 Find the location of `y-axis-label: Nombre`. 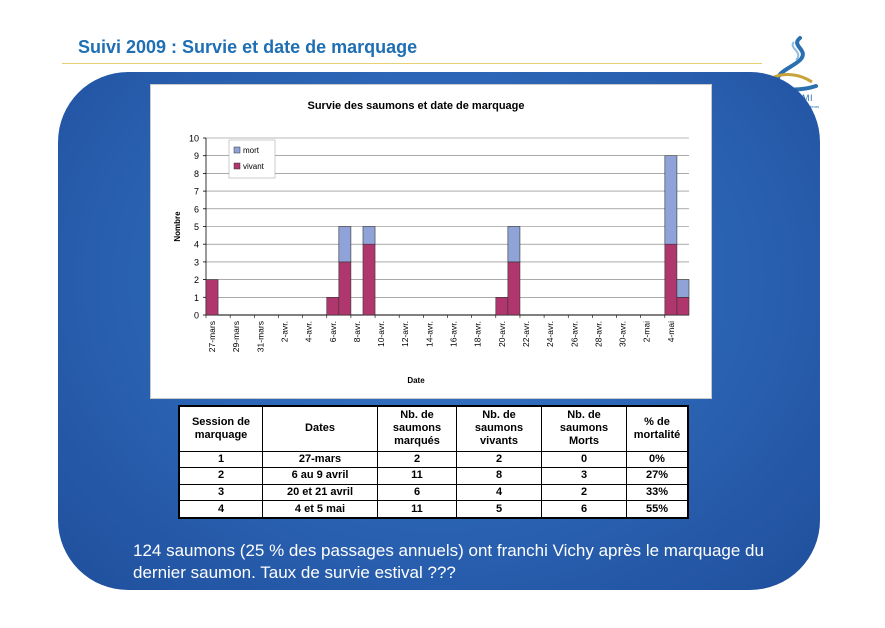

y-axis-label: Nombre is located at coordinates (177, 226).